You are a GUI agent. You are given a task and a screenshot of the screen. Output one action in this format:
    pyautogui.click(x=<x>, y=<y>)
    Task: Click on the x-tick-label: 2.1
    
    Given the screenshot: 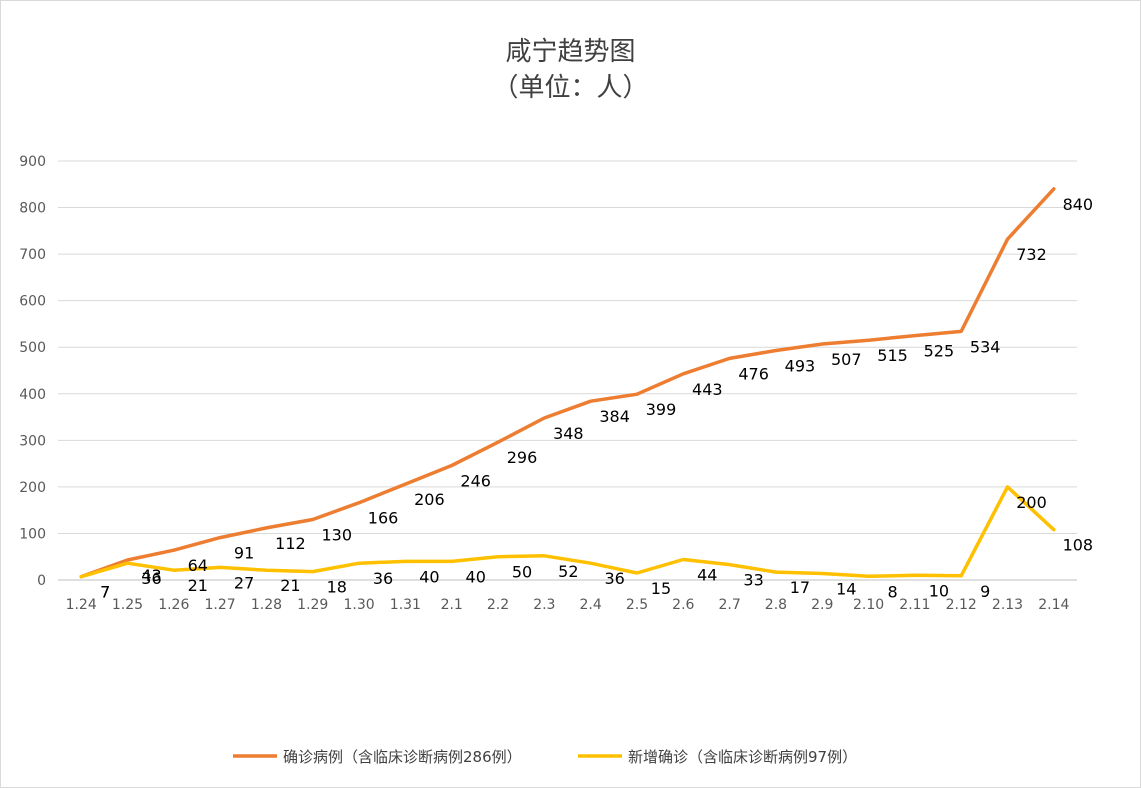 What is the action you would take?
    pyautogui.click(x=452, y=605)
    